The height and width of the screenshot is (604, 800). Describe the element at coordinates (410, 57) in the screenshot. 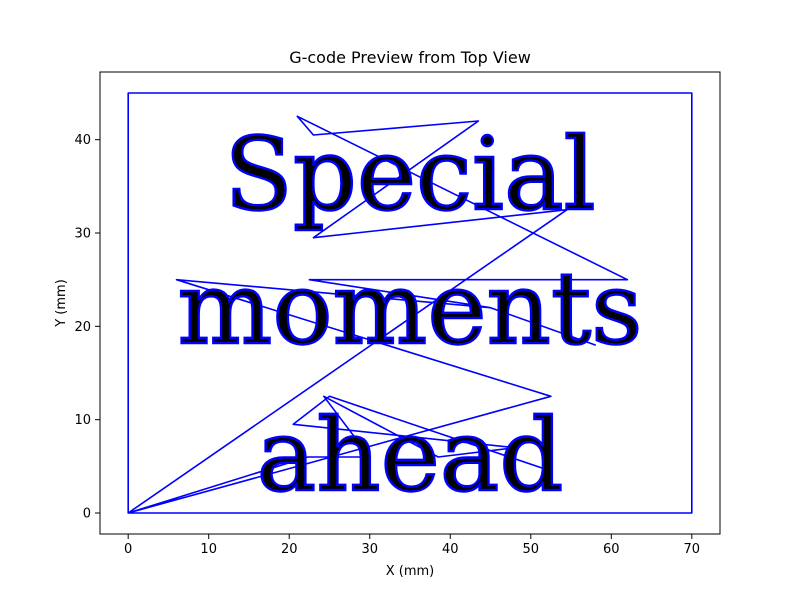

I see `chart-title: G-code Preview from Top View` at that location.